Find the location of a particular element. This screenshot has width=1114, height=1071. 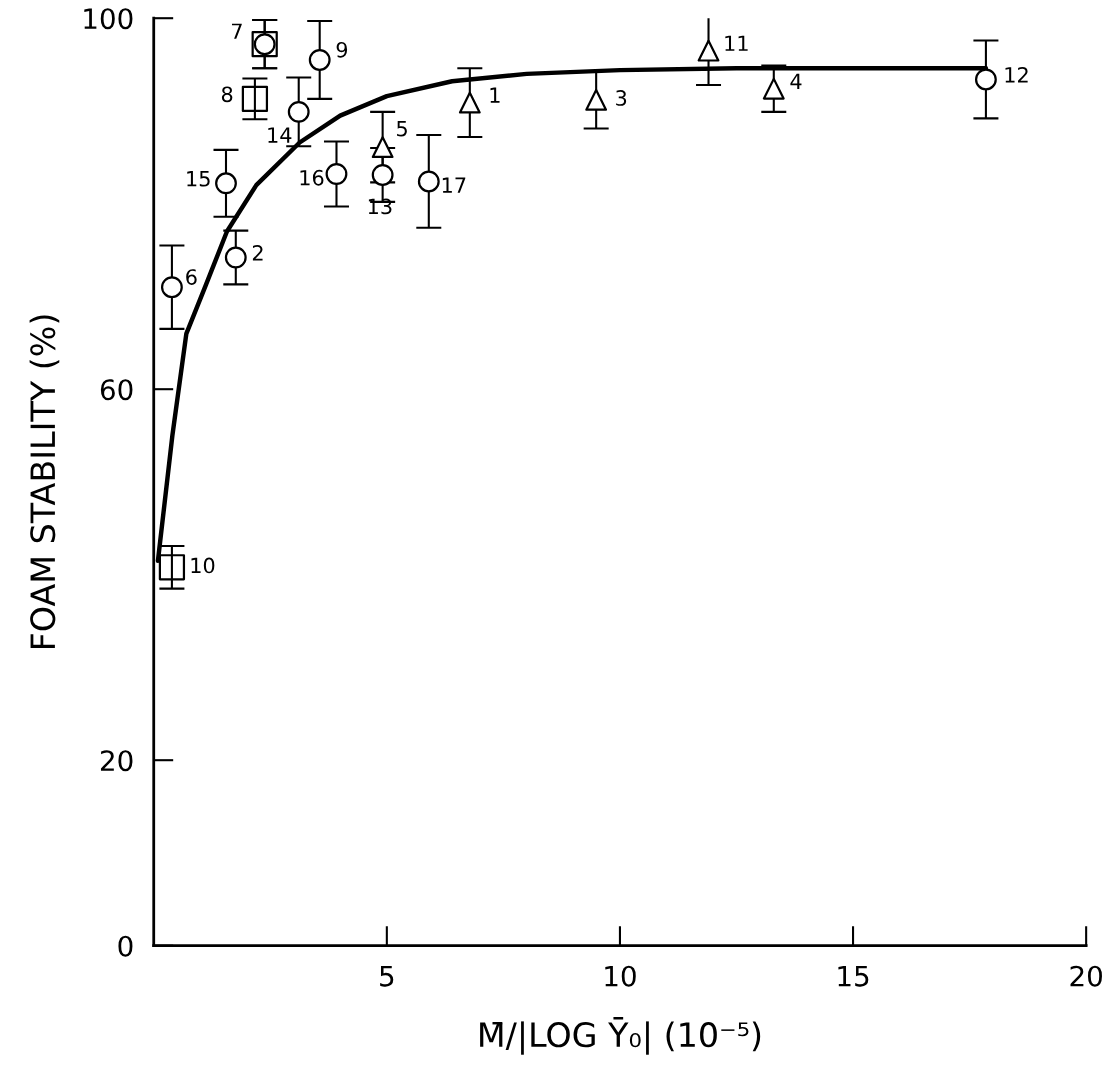

annotation: 6 is located at coordinates (191, 277).